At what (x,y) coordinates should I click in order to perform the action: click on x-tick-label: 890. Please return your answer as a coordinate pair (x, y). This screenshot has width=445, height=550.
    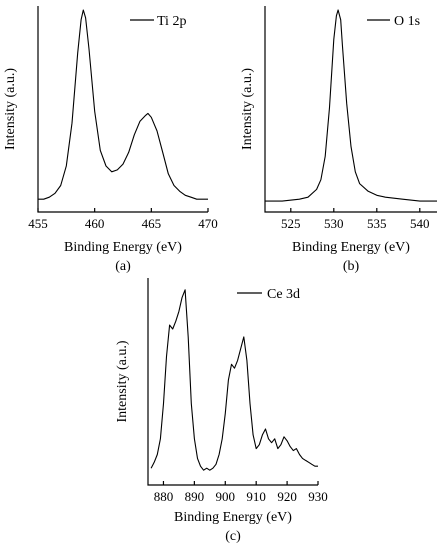
    Looking at the image, I should click on (195, 496).